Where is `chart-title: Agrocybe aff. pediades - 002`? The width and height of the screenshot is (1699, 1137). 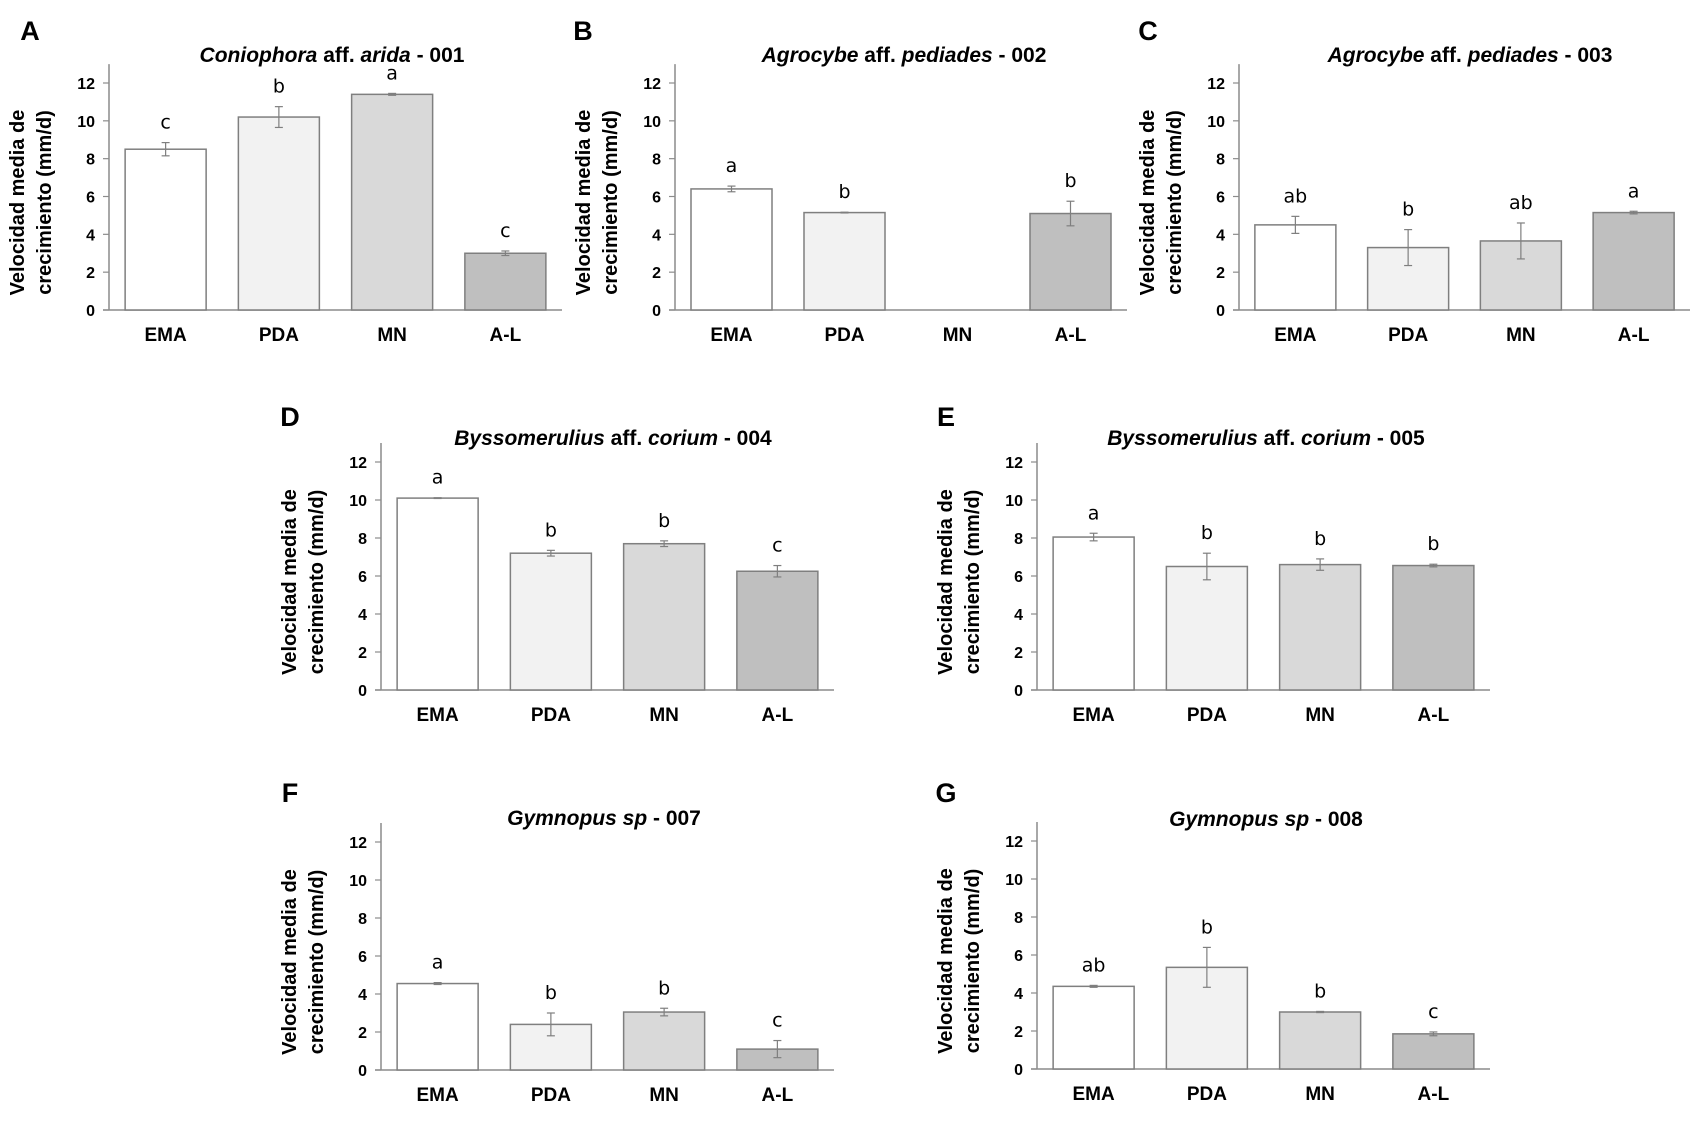 chart-title: Agrocybe aff. pediades - 002 is located at coordinates (904, 55).